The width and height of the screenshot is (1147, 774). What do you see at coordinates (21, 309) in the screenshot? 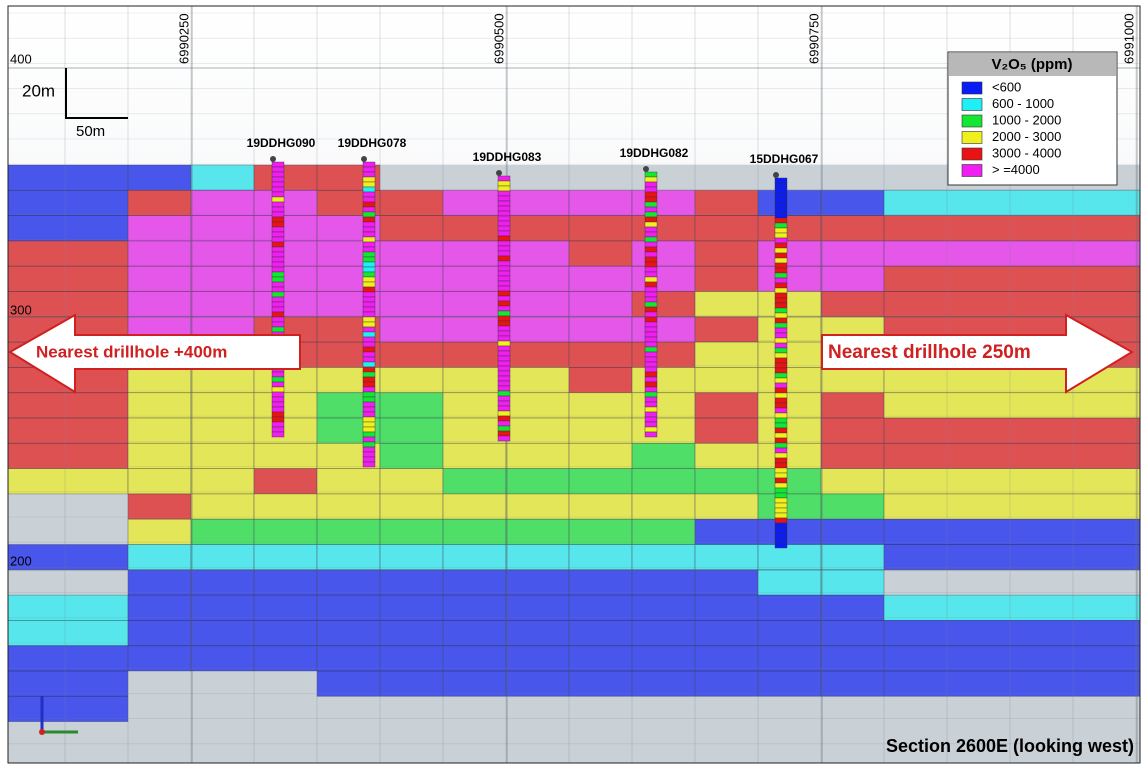
I see `elevation-label: 300` at bounding box center [21, 309].